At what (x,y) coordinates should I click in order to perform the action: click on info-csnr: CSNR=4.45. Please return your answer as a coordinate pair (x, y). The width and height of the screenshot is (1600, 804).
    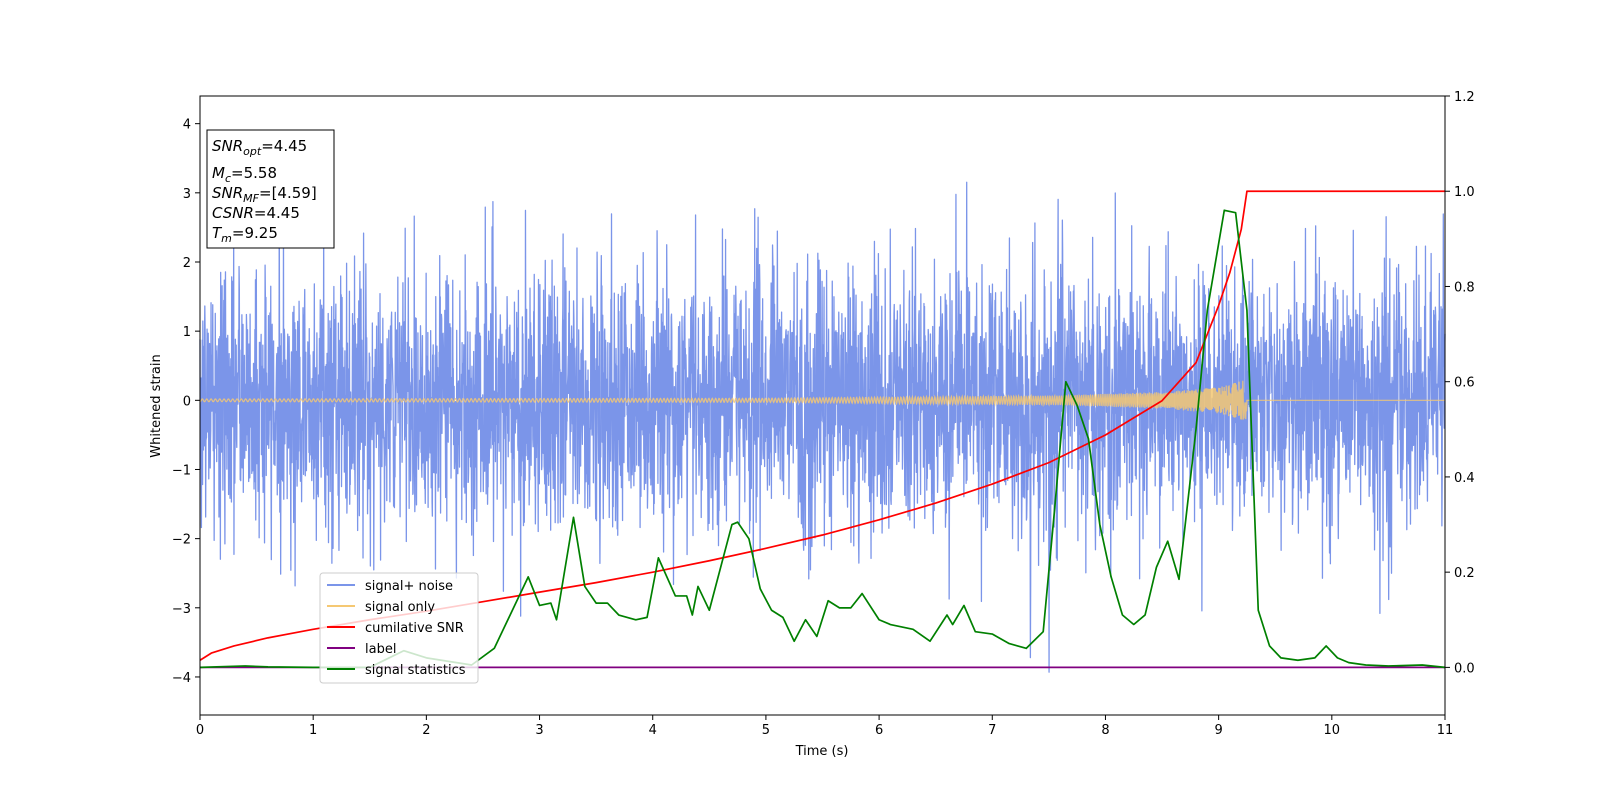
    Looking at the image, I should click on (256, 213).